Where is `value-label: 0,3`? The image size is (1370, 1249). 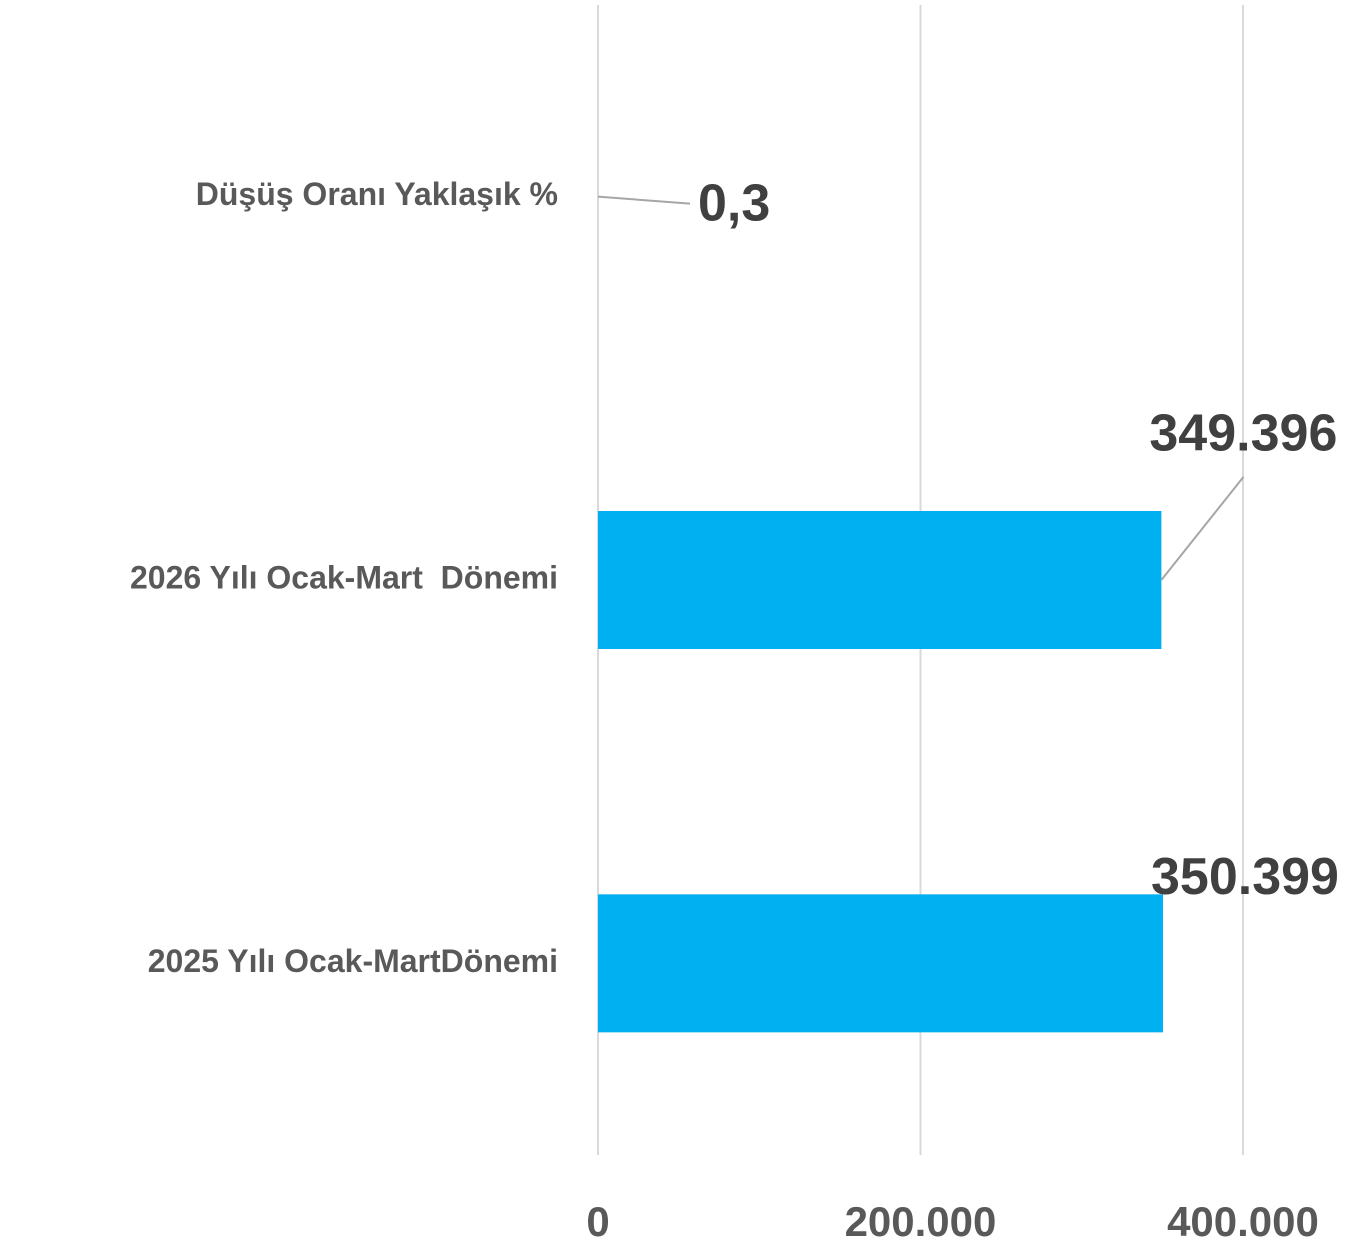
value-label: 0,3 is located at coordinates (734, 203).